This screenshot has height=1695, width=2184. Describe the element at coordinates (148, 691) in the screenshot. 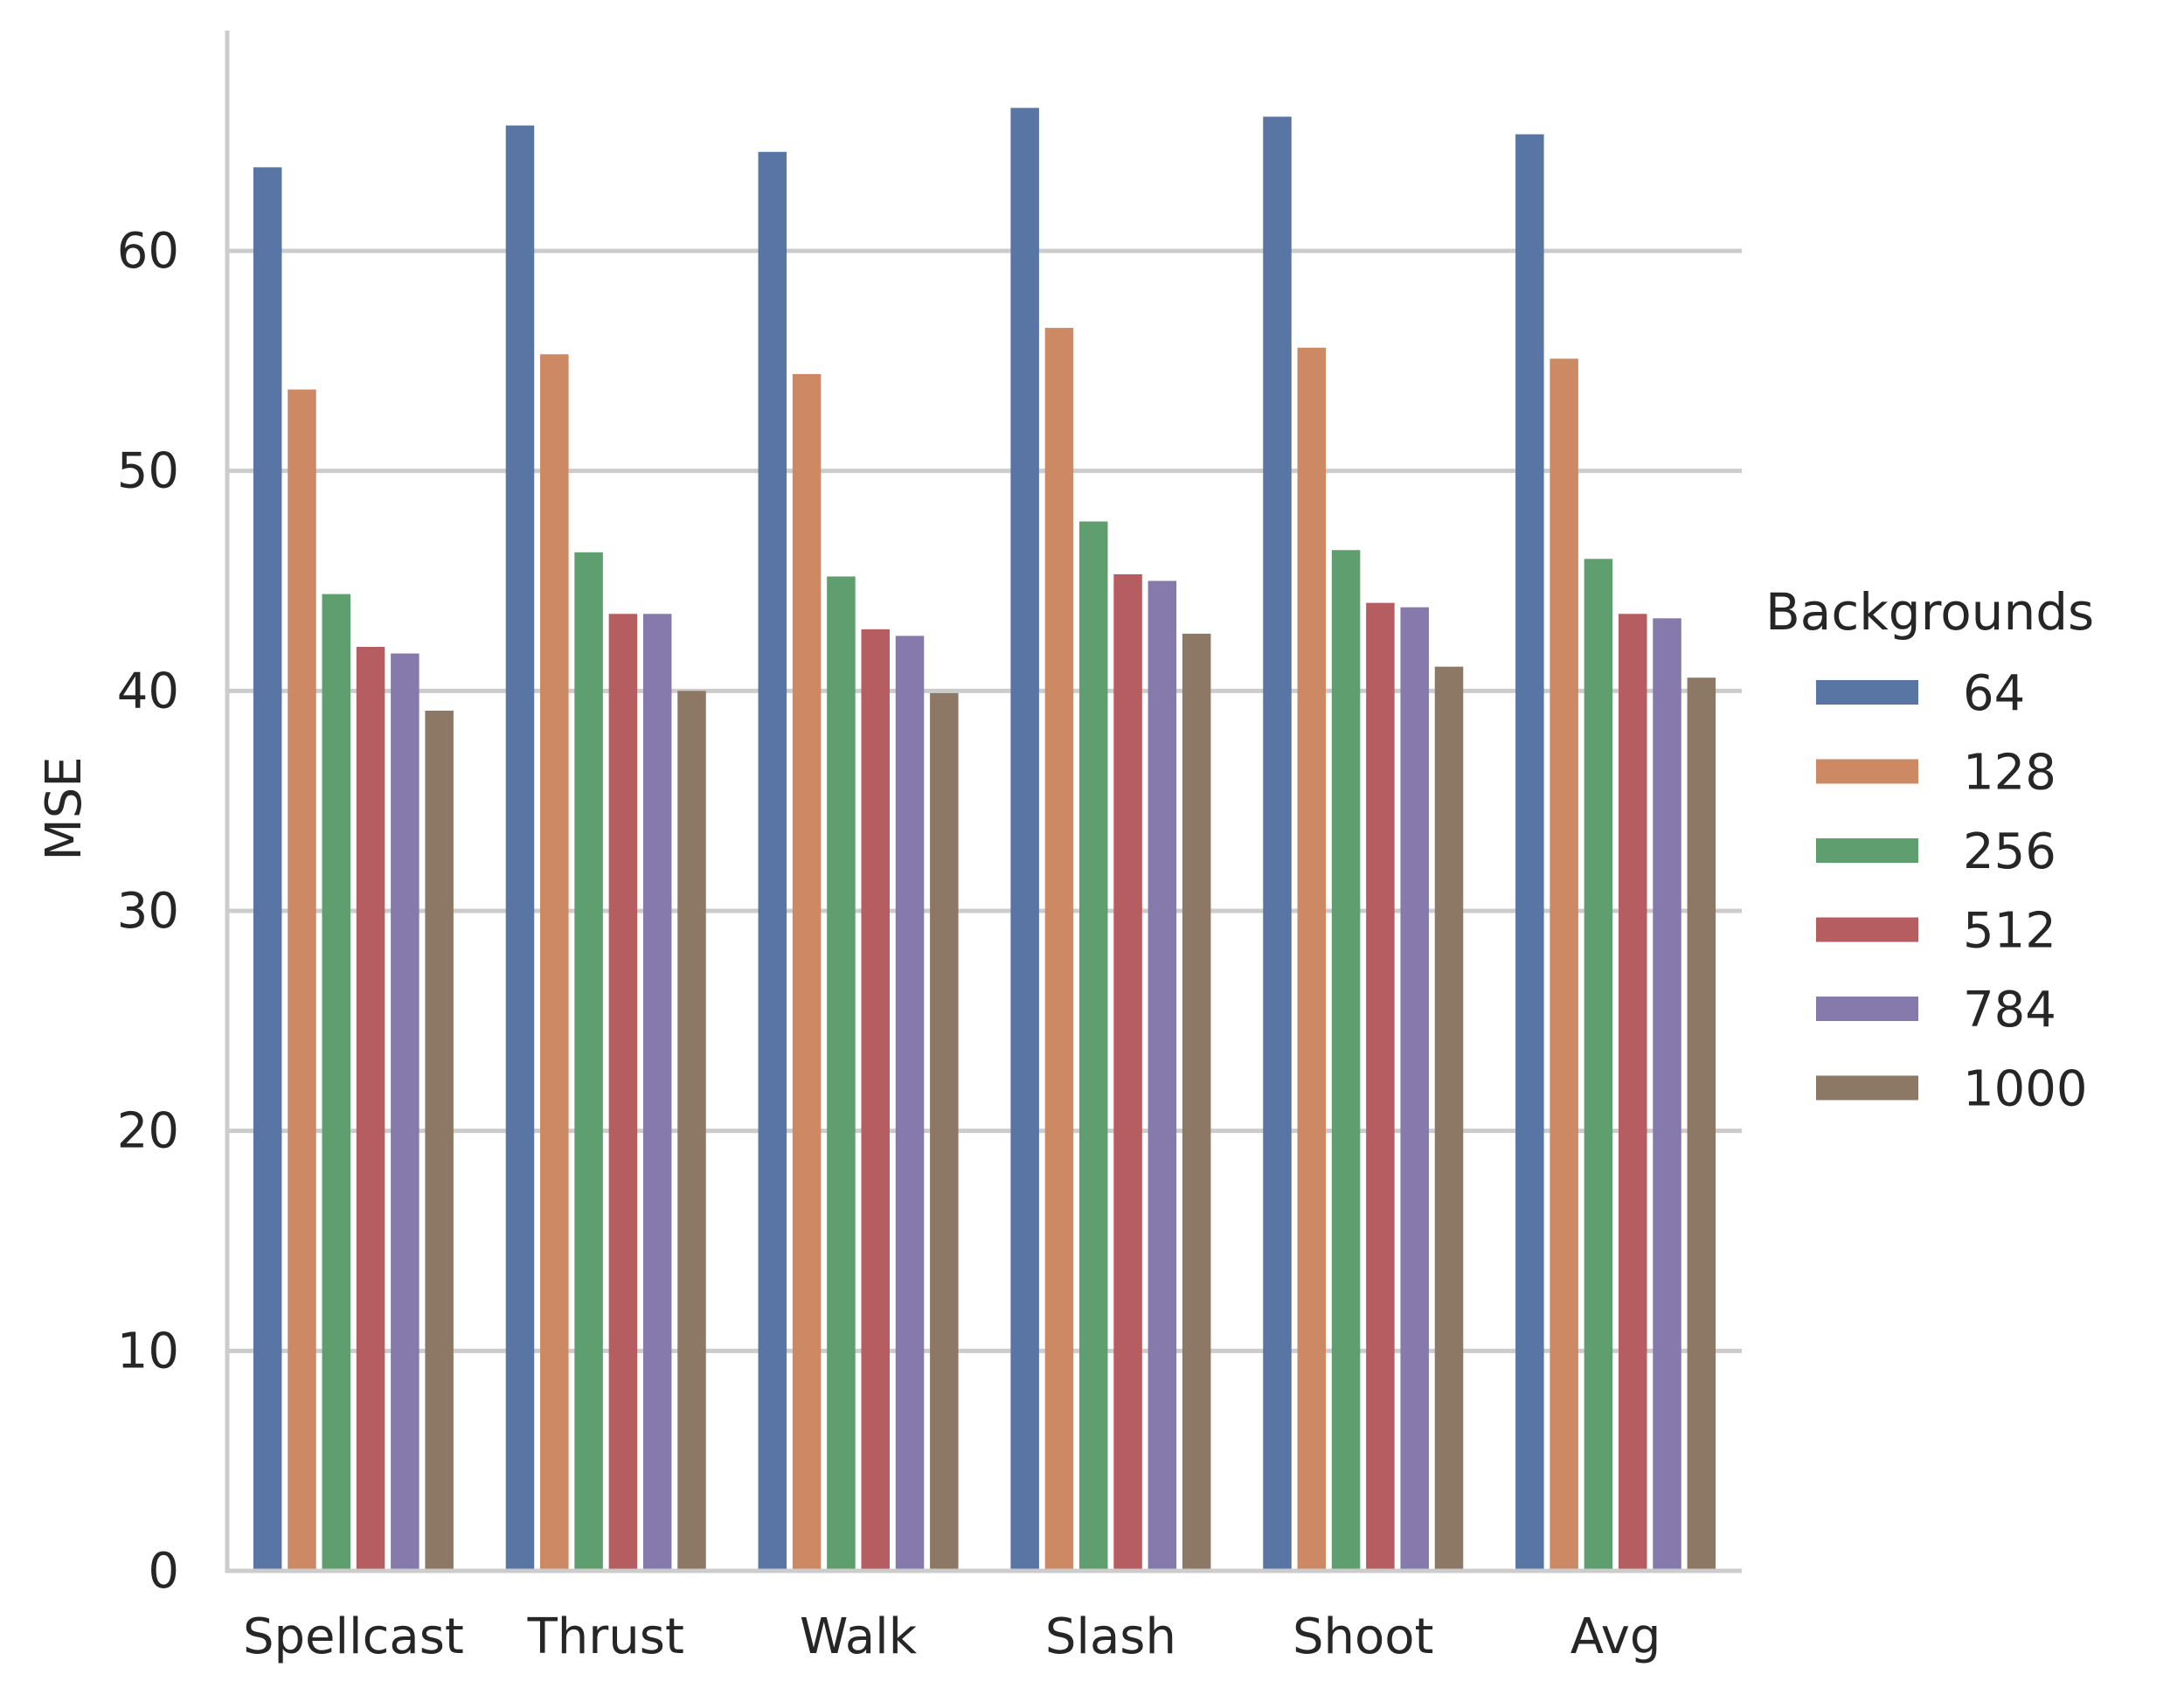

I see `y-tick-label: 40` at that location.